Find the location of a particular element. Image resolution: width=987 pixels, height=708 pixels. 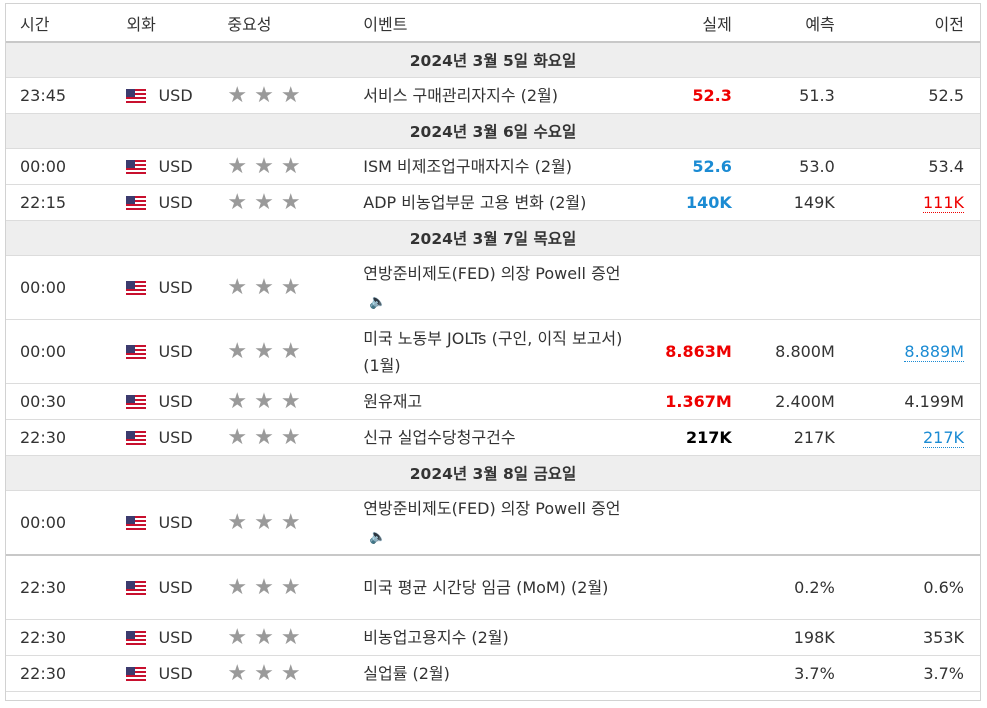

previous-value: 217K is located at coordinates (943, 438).